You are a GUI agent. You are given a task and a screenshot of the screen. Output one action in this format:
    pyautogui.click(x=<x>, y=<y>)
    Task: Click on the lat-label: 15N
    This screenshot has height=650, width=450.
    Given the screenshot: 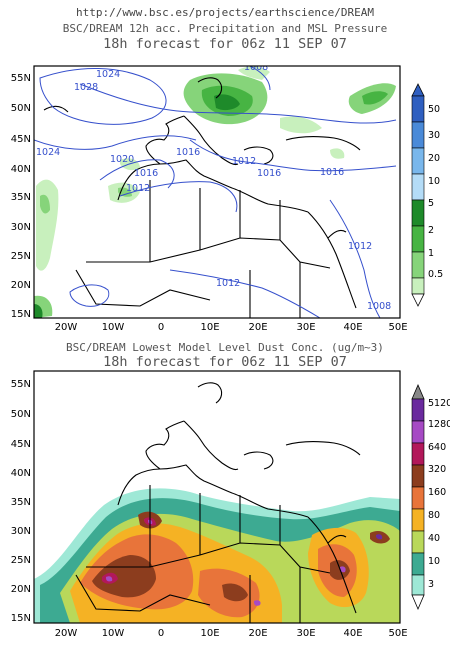 What is the action you would take?
    pyautogui.click(x=21, y=618)
    